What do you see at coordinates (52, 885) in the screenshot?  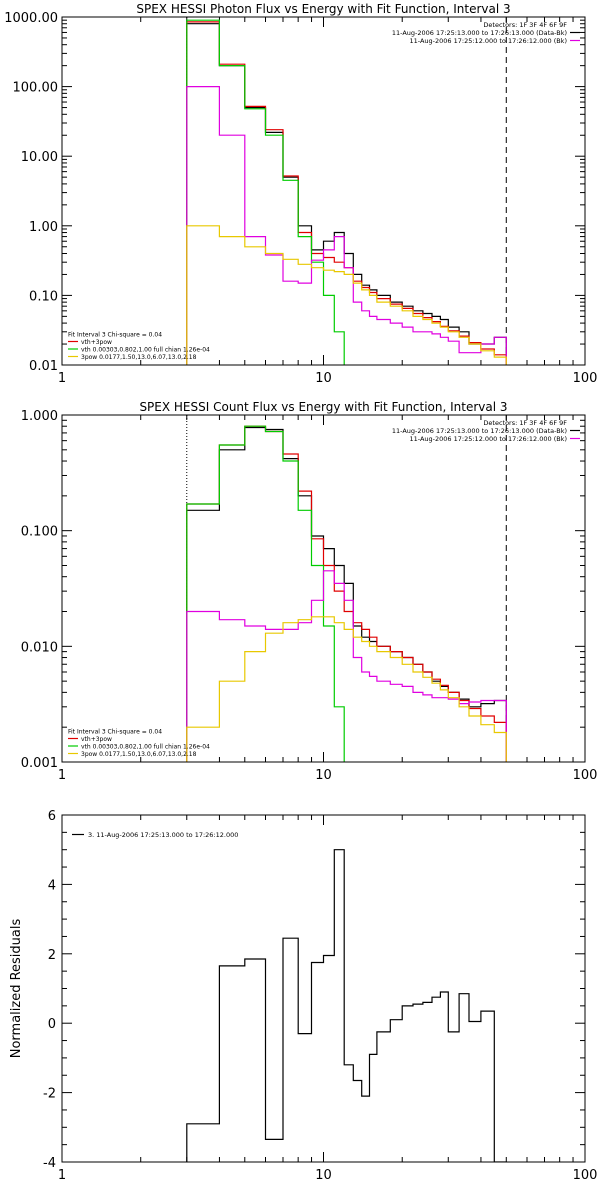 I see `y-tick-label: 4` at bounding box center [52, 885].